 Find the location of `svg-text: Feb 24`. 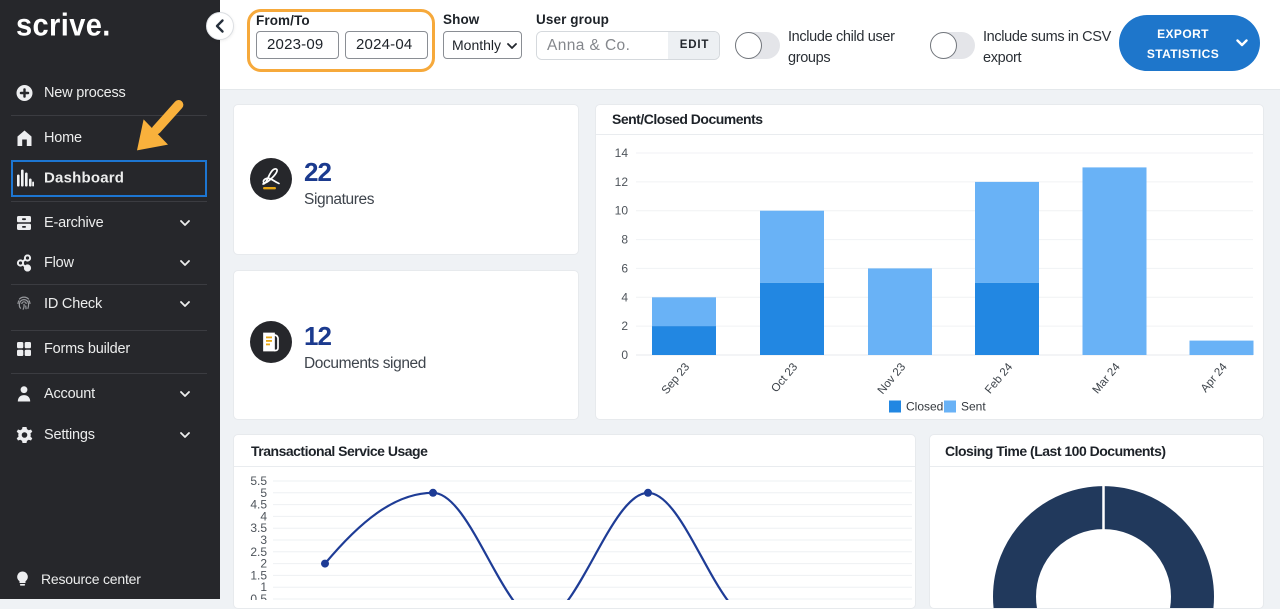

svg-text: Feb 24 is located at coordinates (999, 379).